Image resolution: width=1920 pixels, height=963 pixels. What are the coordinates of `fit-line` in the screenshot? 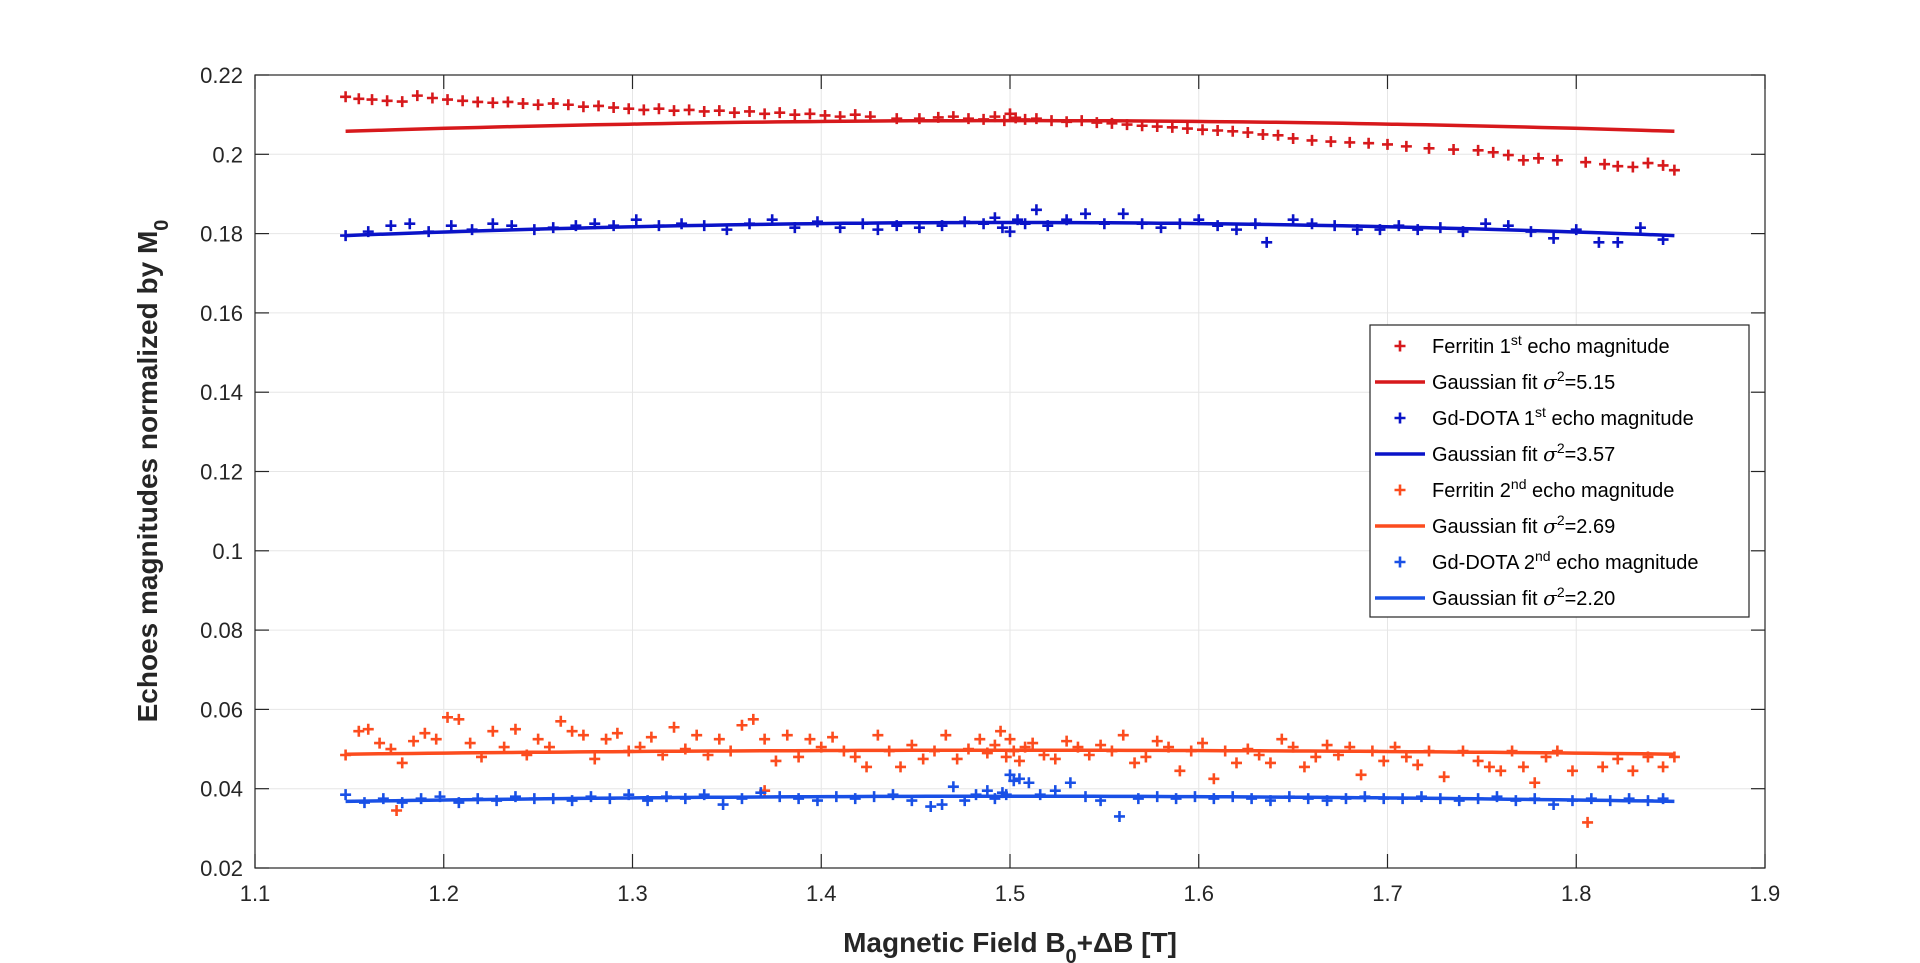 It's located at (1010, 126).